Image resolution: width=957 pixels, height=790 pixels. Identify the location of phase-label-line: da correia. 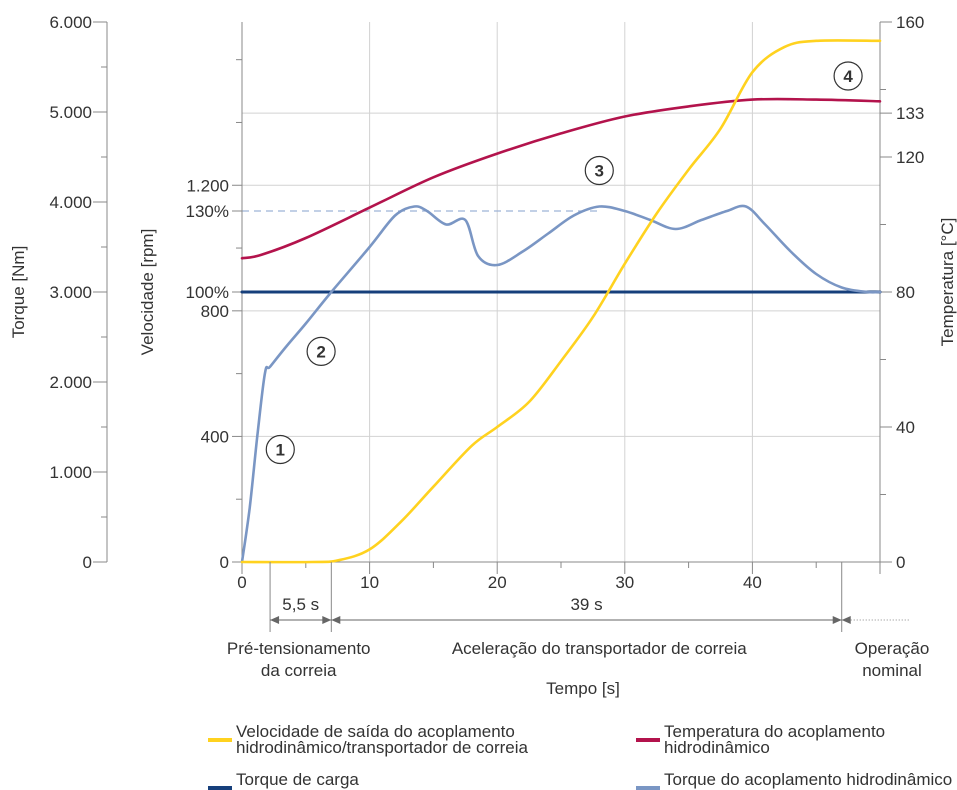
(299, 670).